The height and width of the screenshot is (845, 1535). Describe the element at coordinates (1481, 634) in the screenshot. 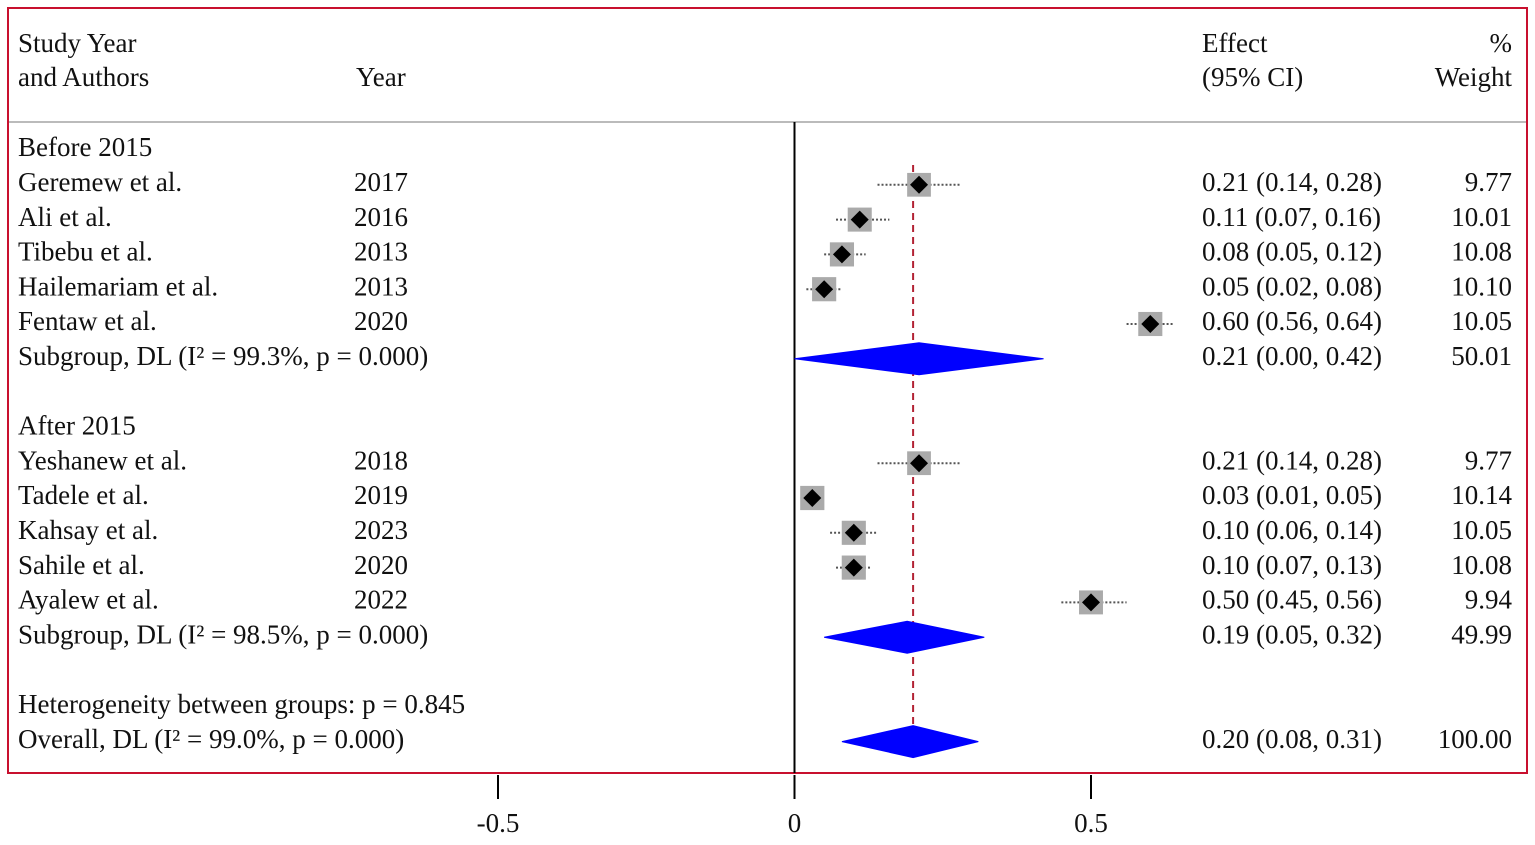

I see `weight-label: 49.99` at that location.